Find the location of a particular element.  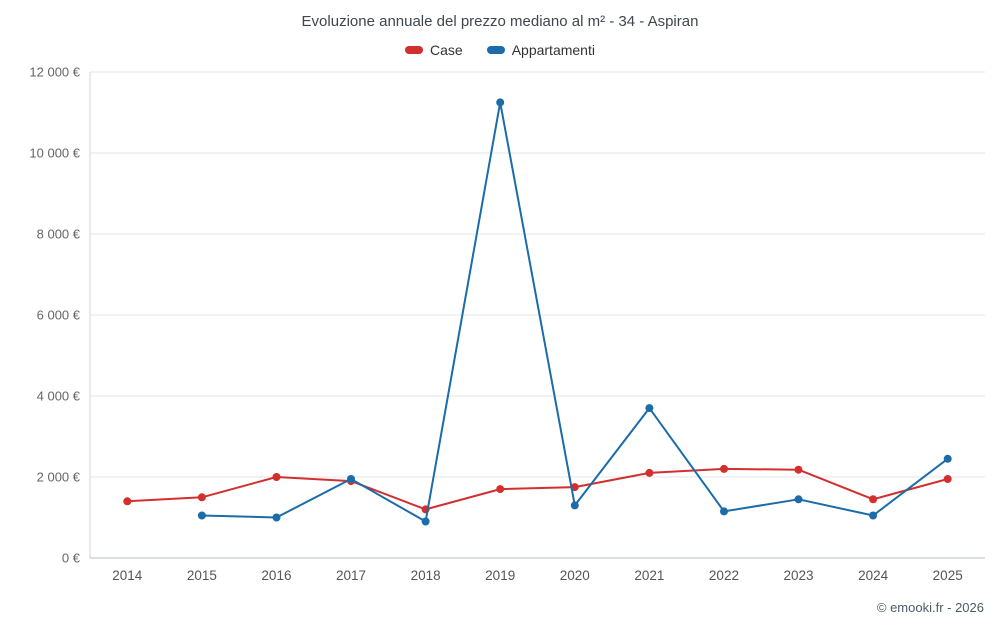

x-tick-label: 2016 is located at coordinates (276, 575).